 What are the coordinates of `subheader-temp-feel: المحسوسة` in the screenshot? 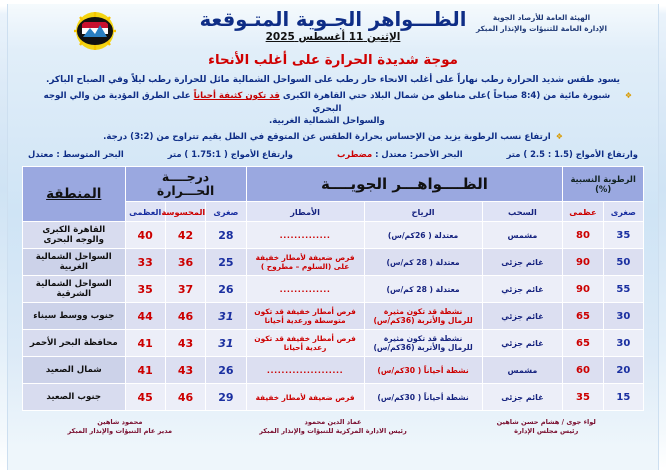 It's located at (184, 211).